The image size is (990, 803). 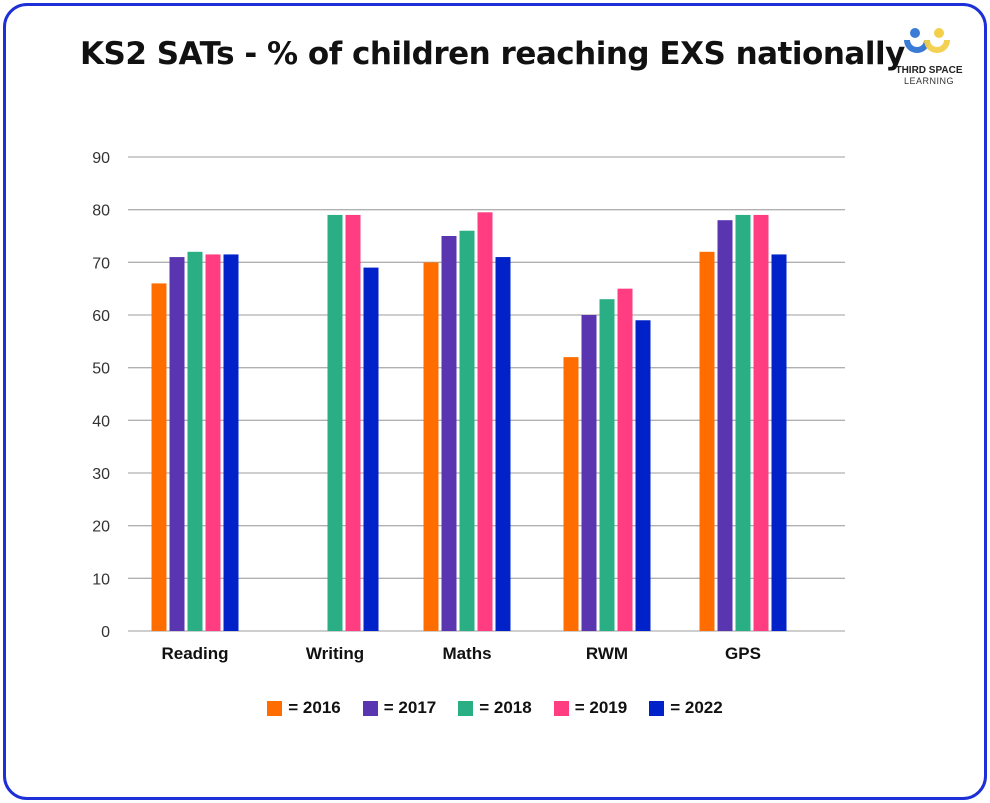 I want to click on x-tick-label: RWM, so click(x=607, y=653).